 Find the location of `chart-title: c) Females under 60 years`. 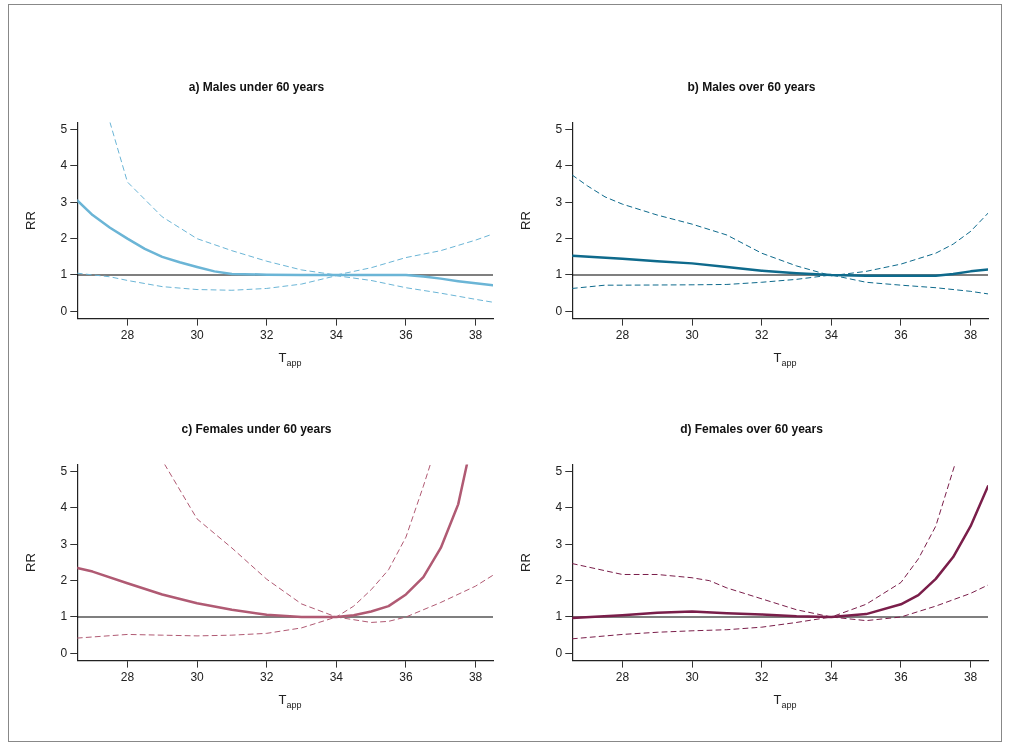

chart-title: c) Females under 60 years is located at coordinates (256, 428).